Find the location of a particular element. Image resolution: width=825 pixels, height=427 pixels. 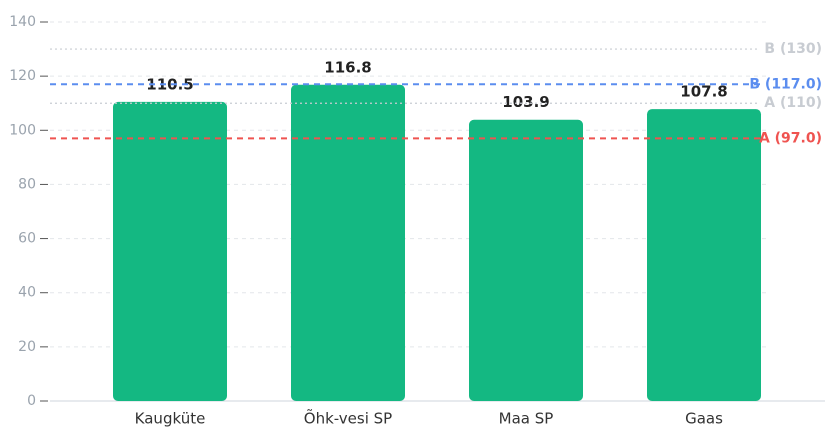

x-tick-label: Õhk-vesi SP is located at coordinates (348, 418).